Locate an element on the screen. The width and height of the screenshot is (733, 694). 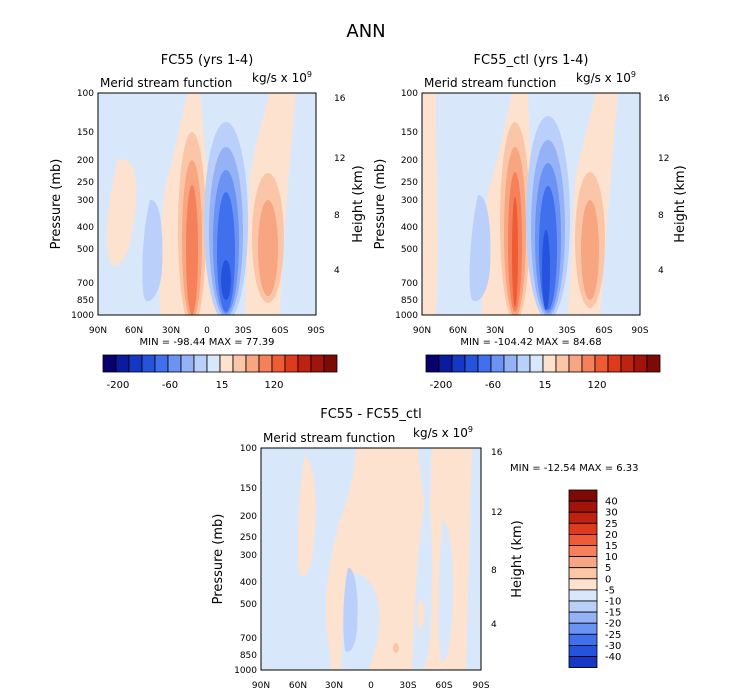
y-tick-label: 250 is located at coordinates (409, 183).